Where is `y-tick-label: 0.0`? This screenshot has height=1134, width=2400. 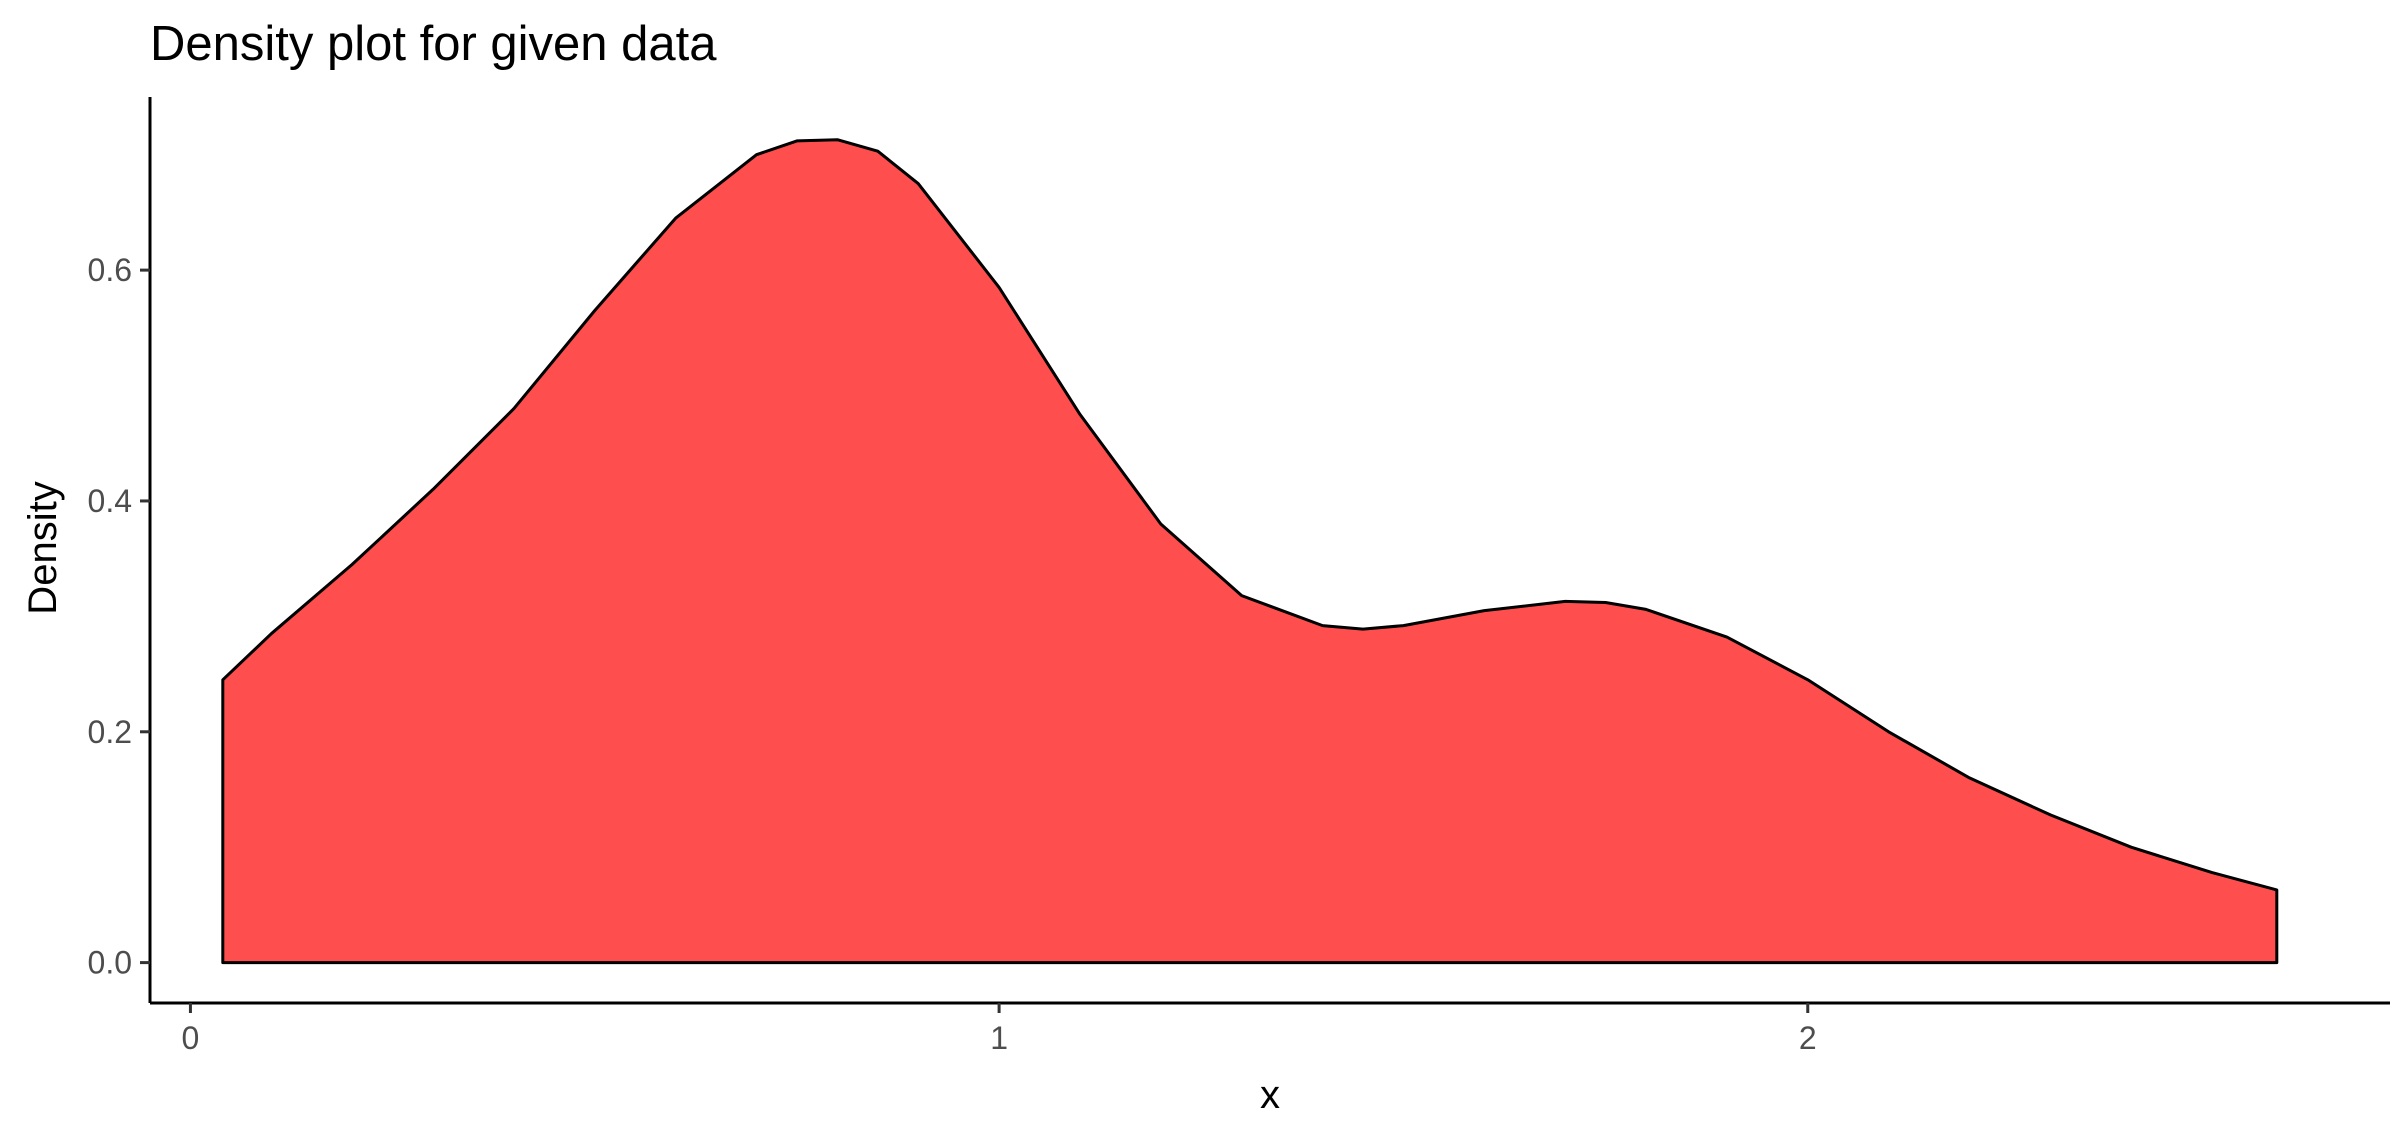 y-tick-label: 0.0 is located at coordinates (110, 963).